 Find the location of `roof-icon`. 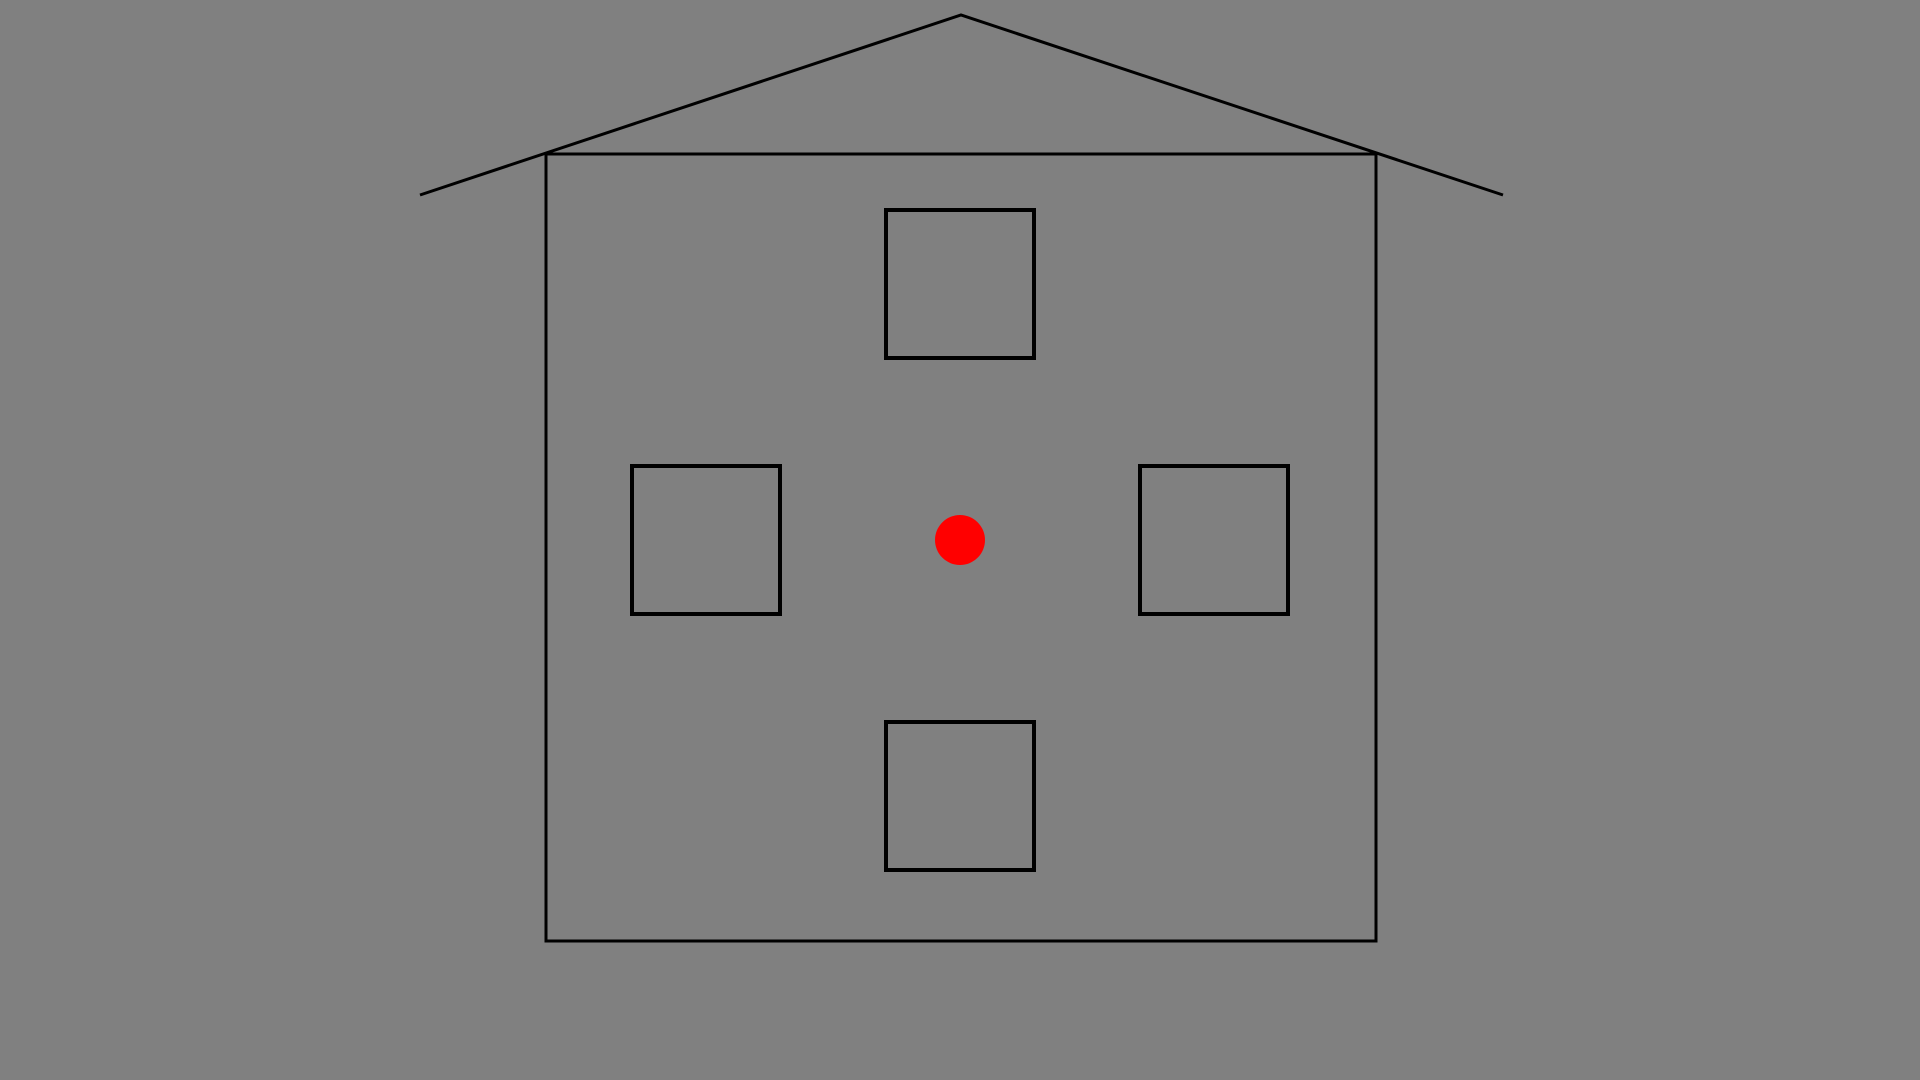

roof-icon is located at coordinates (961, 105).